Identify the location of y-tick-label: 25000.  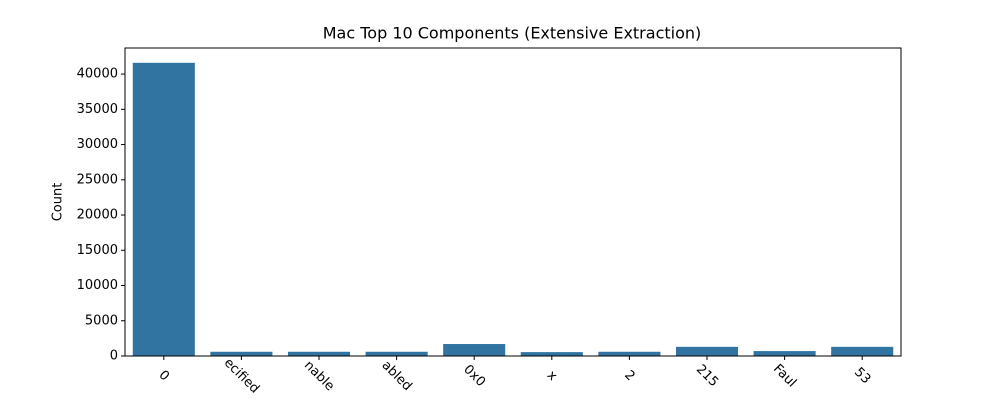
(97, 179).